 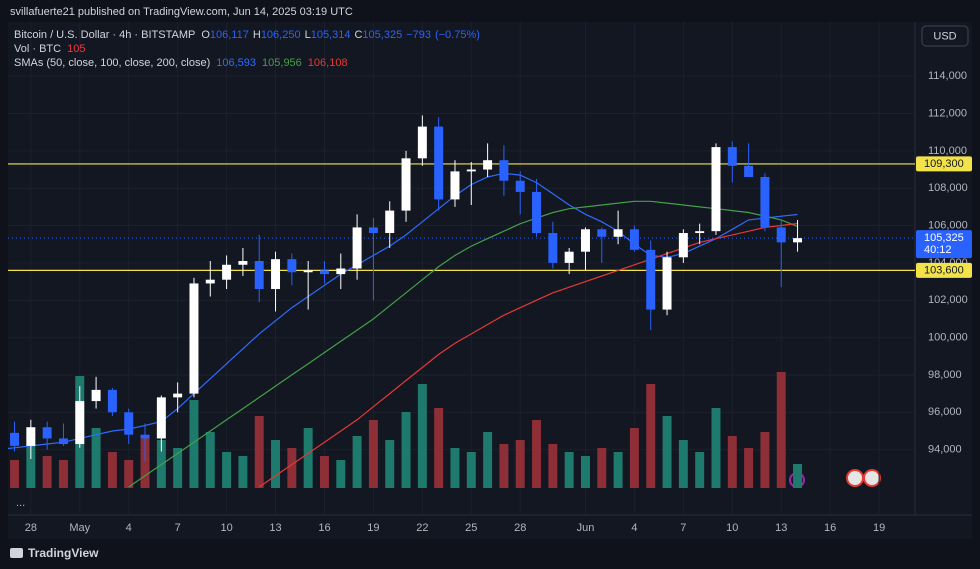 I want to click on y-tick-label: 110,000, so click(x=947, y=151).